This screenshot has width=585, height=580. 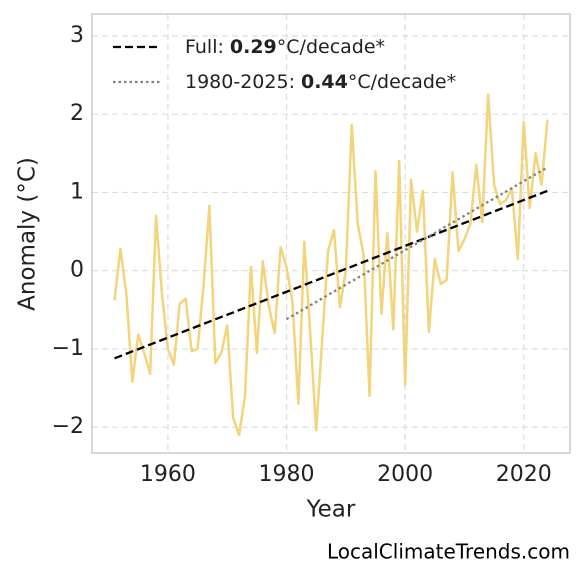 I want to click on legend-name: Full:, so click(x=204, y=47).